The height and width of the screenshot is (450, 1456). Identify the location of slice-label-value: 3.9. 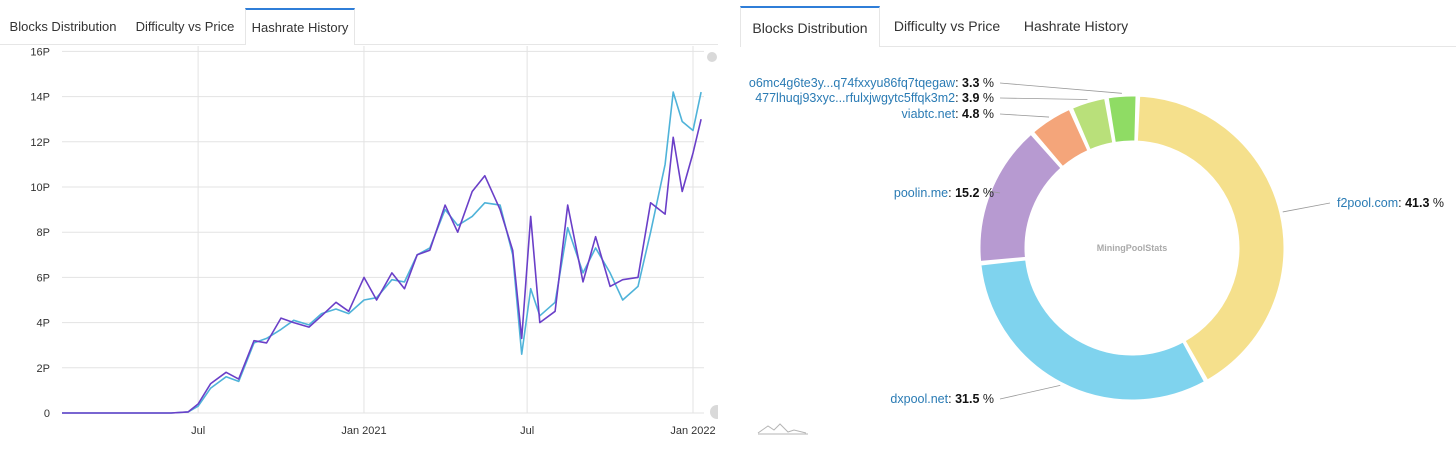
(970, 98).